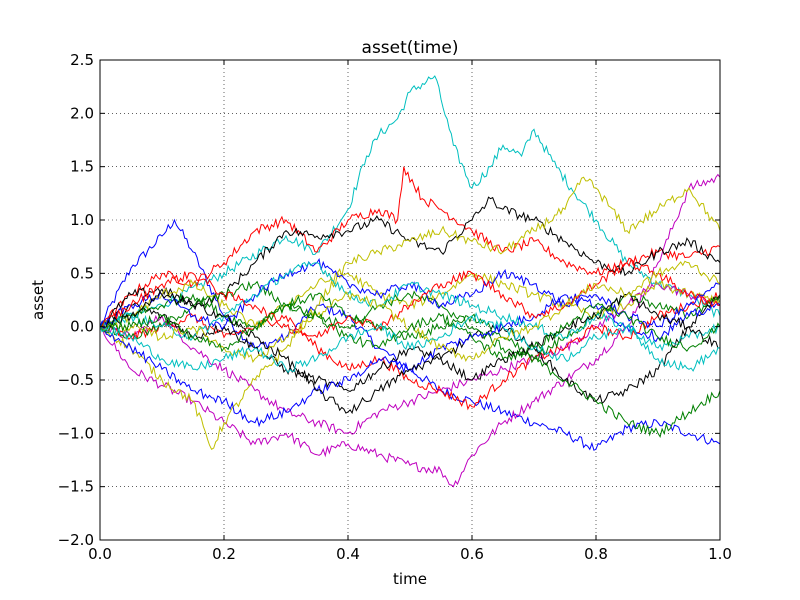 The image size is (800, 600). Describe the element at coordinates (596, 554) in the screenshot. I see `x-tick-label: 0.8` at that location.